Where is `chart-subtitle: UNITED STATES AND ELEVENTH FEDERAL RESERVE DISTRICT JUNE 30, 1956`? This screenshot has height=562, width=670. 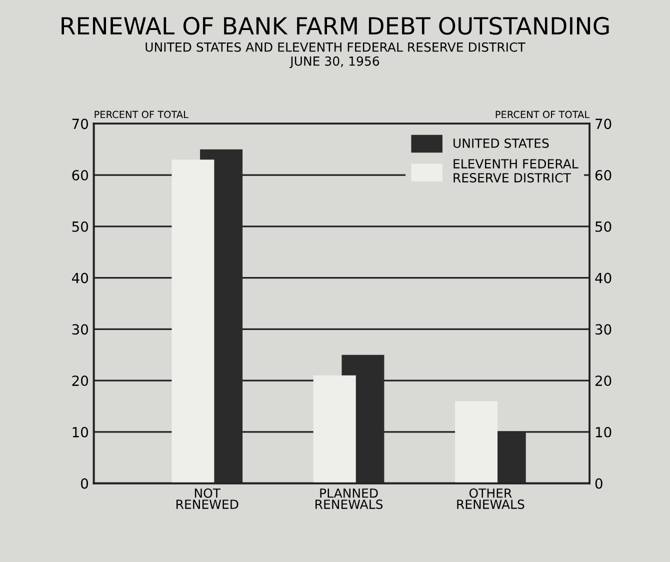 chart-subtitle: UNITED STATES AND ELEVENTH FEDERAL RESERVE DISTRICT JUNE 30, 1956 is located at coordinates (336, 55).